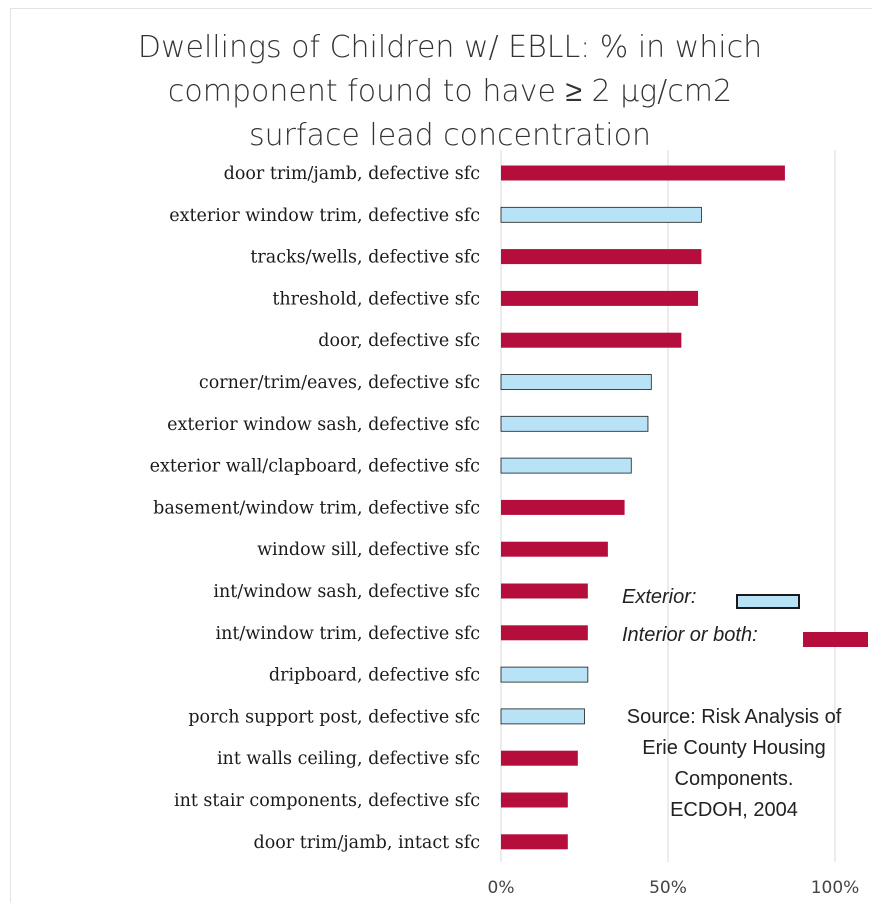 The image size is (881, 905). I want to click on source-annotation-line: Components., so click(734, 779).